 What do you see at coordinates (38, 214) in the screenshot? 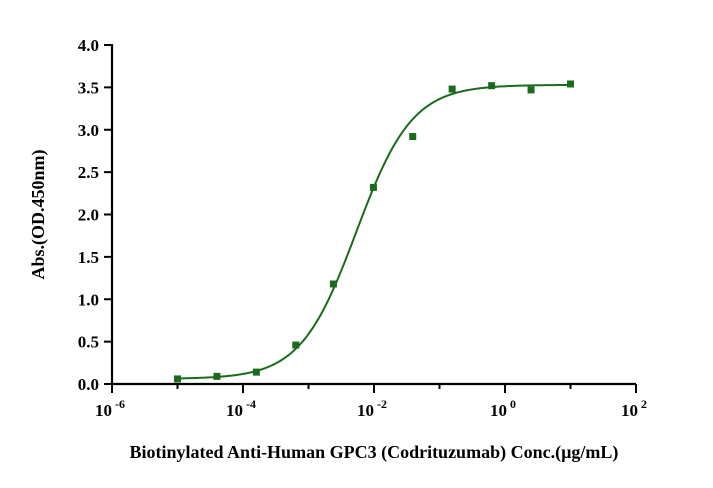
I see `y-axis-title: Abs.(OD.450nm)` at bounding box center [38, 214].